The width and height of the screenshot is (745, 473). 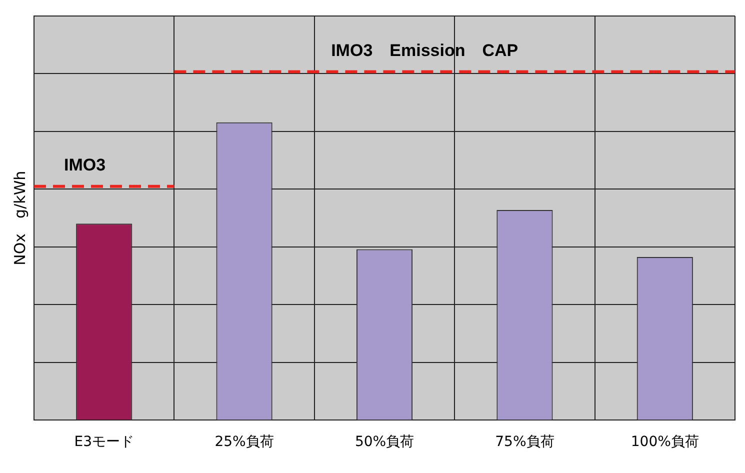 I want to click on x-tick-label: 100%負荷, so click(x=664, y=442).